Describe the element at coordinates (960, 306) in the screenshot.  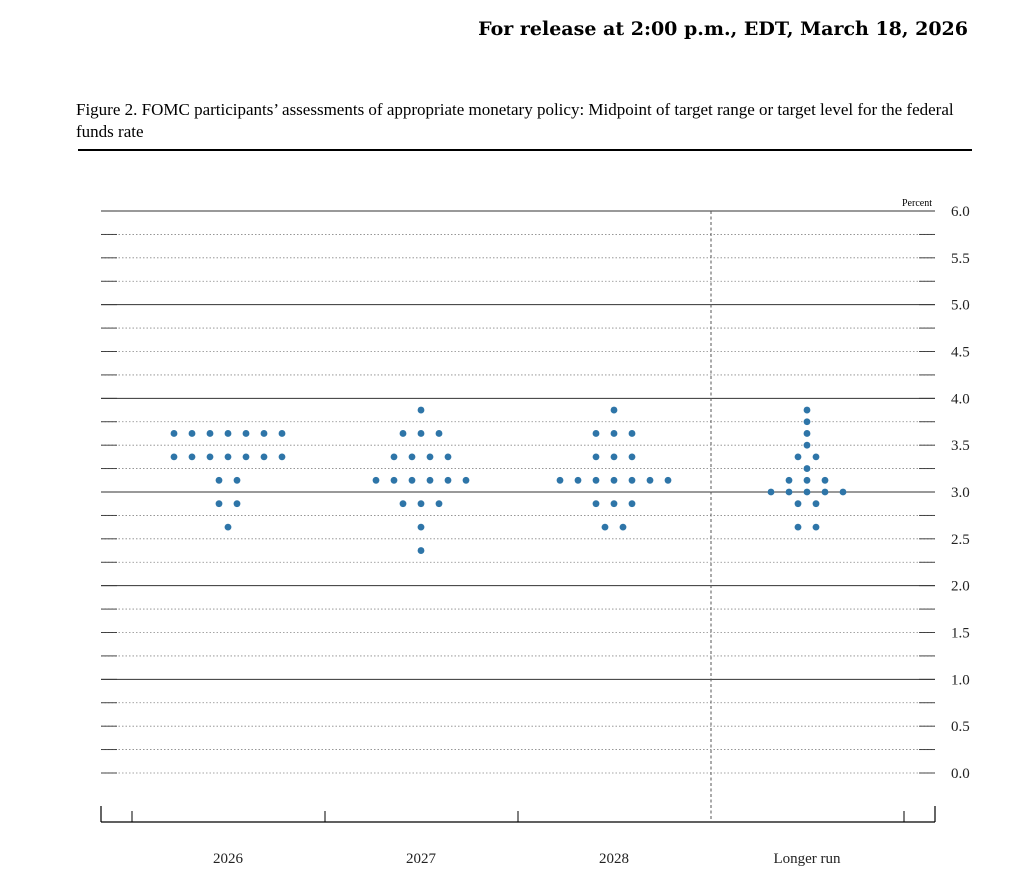
I see `y-tick-label: 5.0` at that location.